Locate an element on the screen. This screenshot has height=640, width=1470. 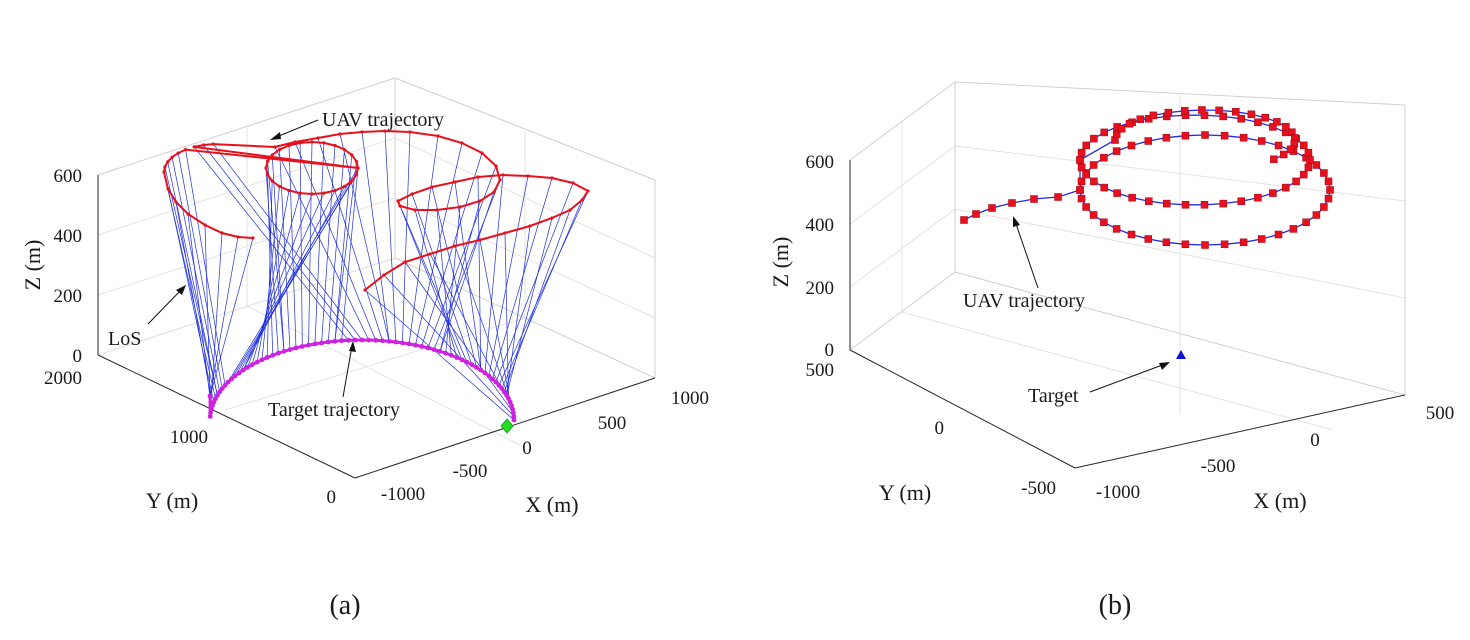
b-xtick-neg500: -500 is located at coordinates (1218, 466).